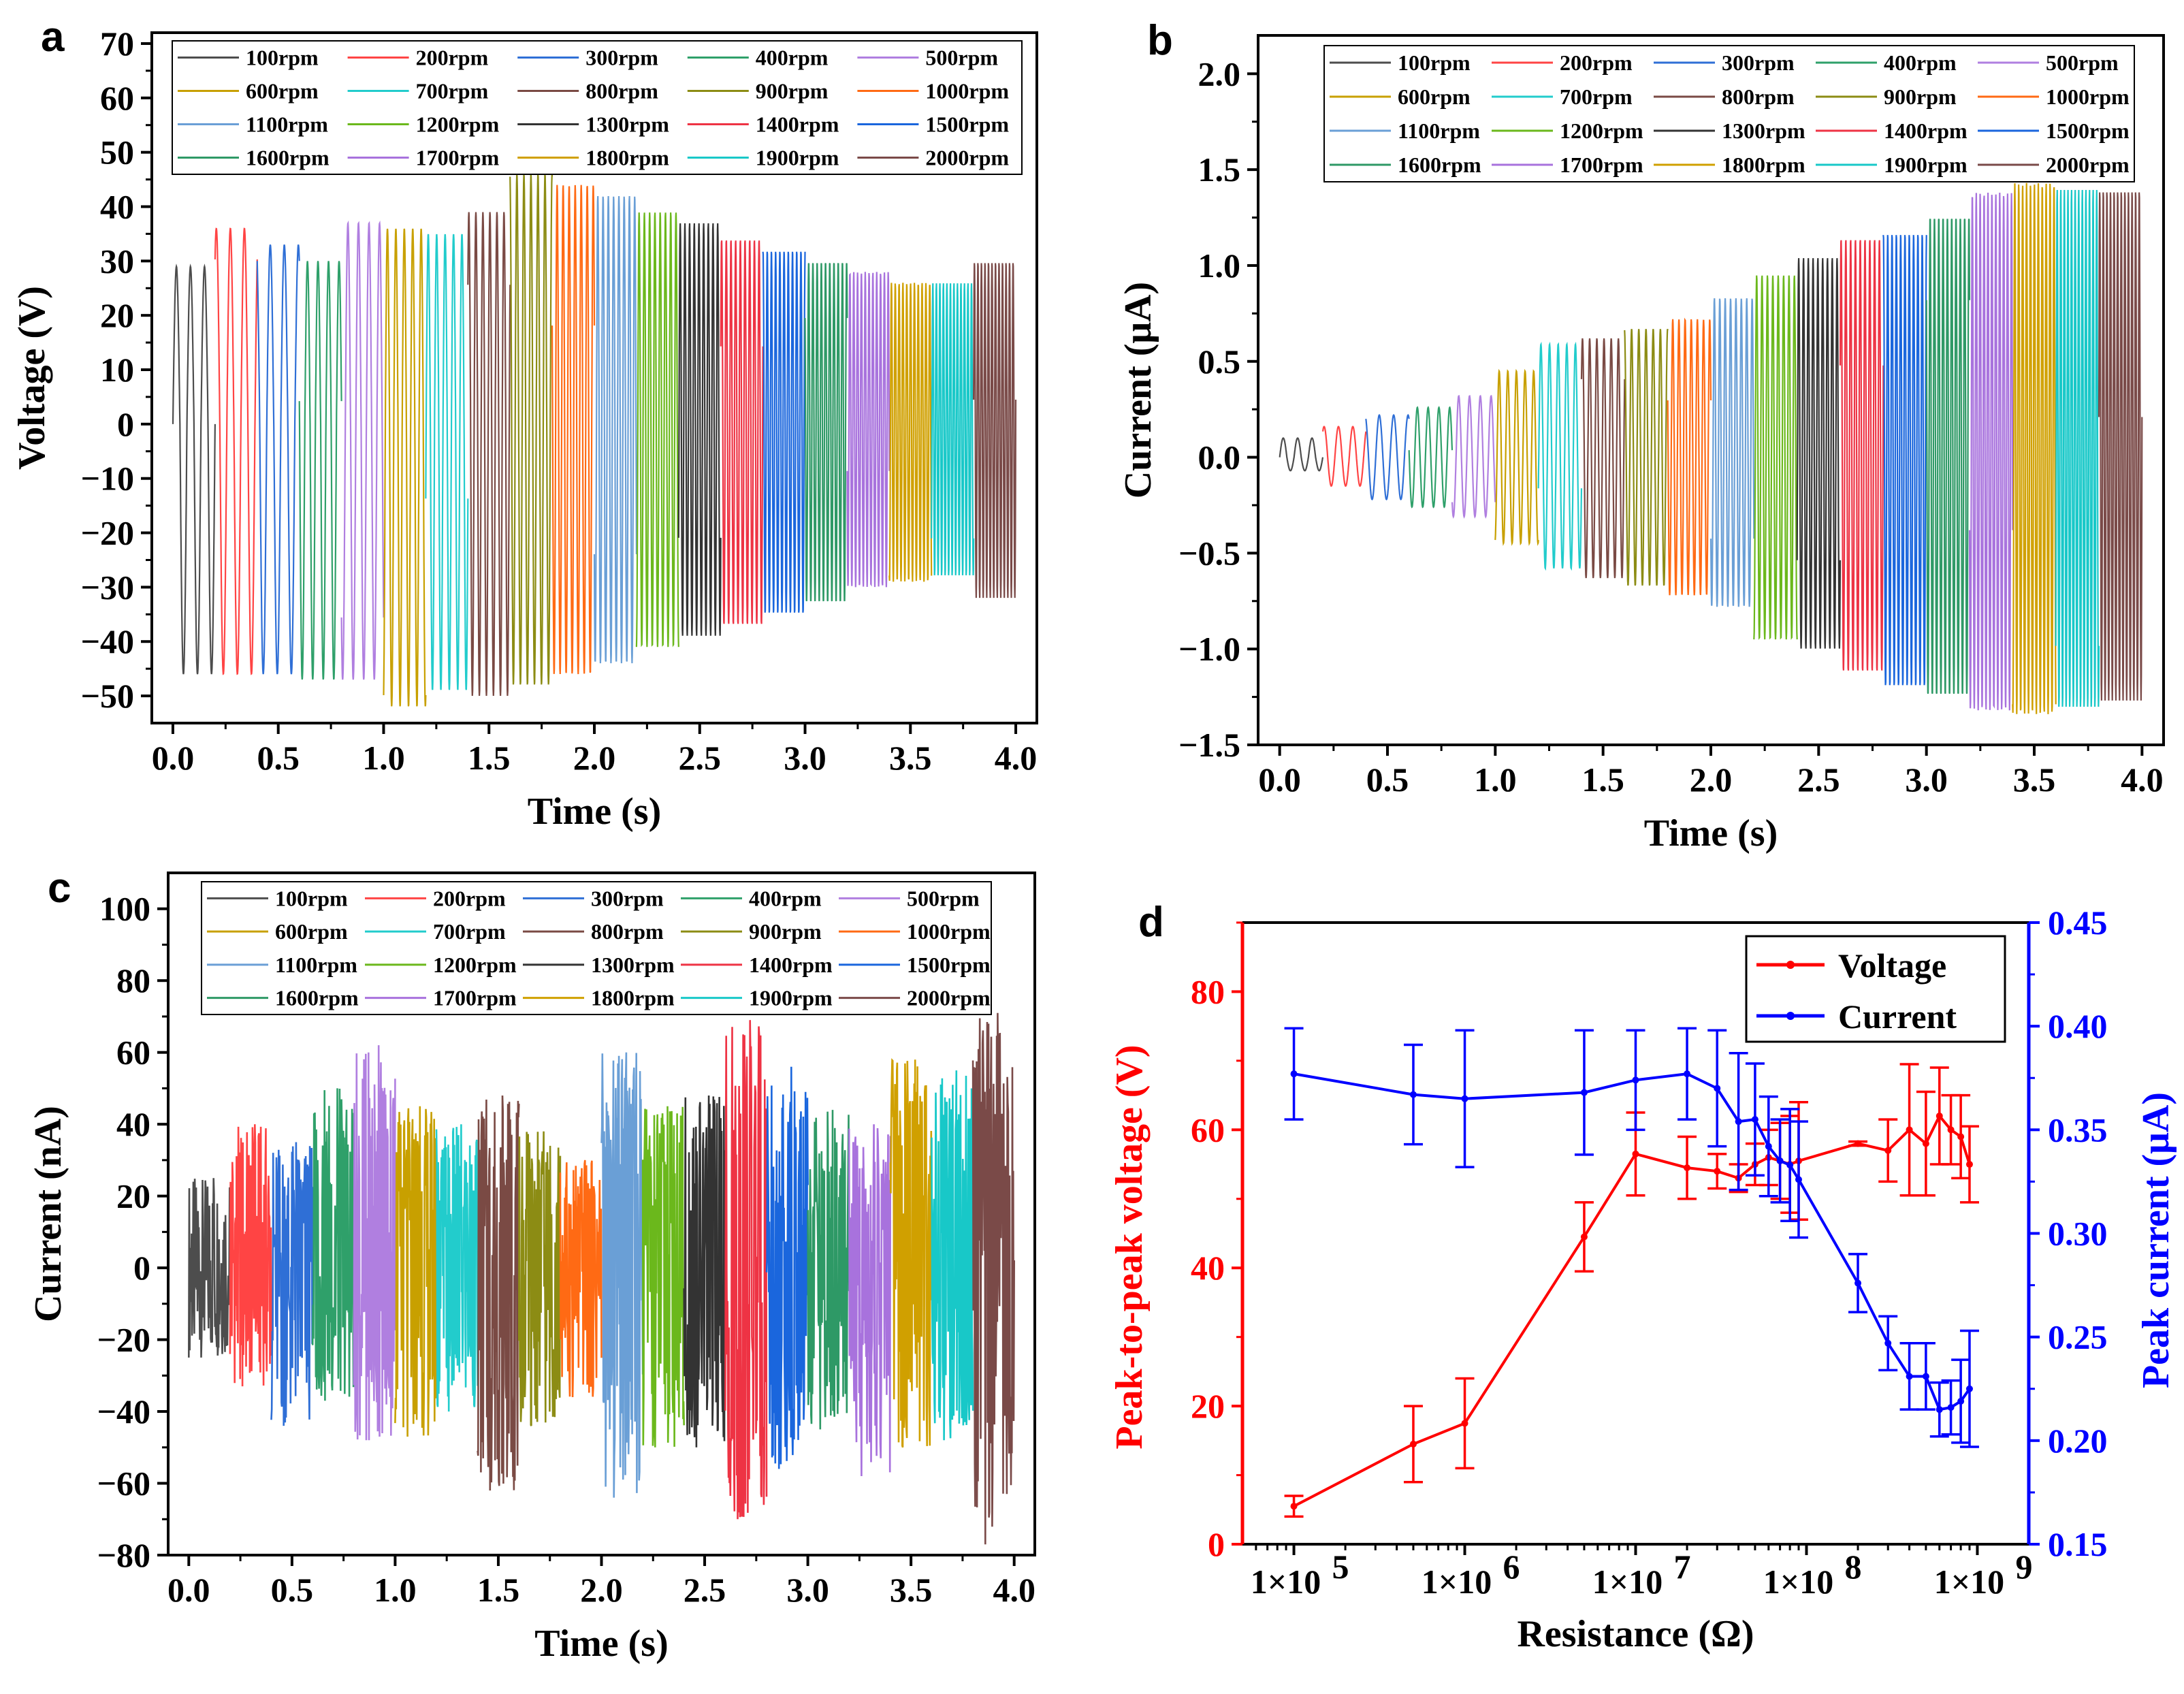 Image resolution: width=2184 pixels, height=1694 pixels. I want to click on series-line-800rpm, so click(1603, 458).